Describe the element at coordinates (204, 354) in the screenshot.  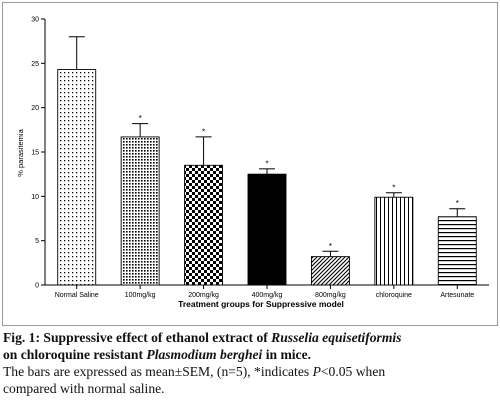
I see `caption-parasite-name: Plasmodium berghei` at that location.